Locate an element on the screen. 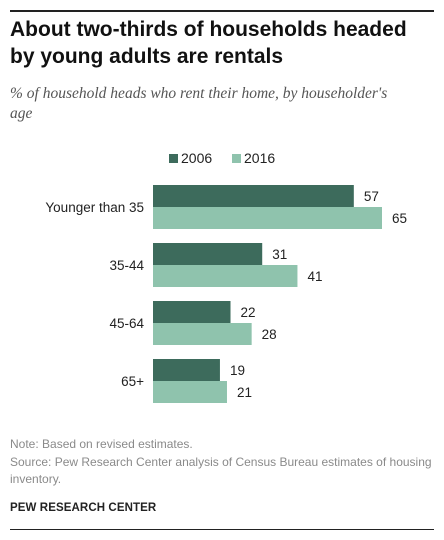 Image resolution: width=444 pixels, height=540 pixels. data-label-2016-45-64: 28 is located at coordinates (269, 334).